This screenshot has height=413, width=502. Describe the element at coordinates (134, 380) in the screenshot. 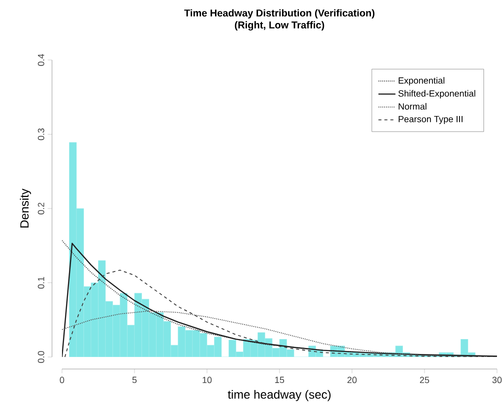

I see `x-tick-label: 5` at that location.